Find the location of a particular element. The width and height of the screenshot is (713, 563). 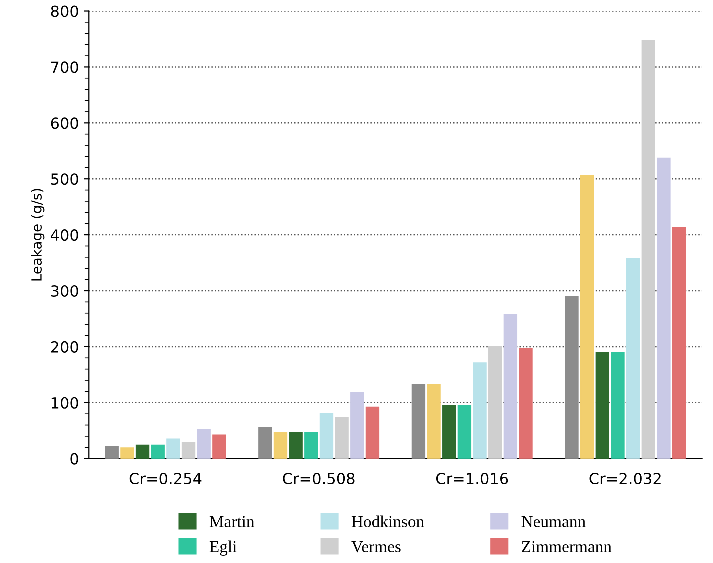

legend-label: Vermes is located at coordinates (376, 547).